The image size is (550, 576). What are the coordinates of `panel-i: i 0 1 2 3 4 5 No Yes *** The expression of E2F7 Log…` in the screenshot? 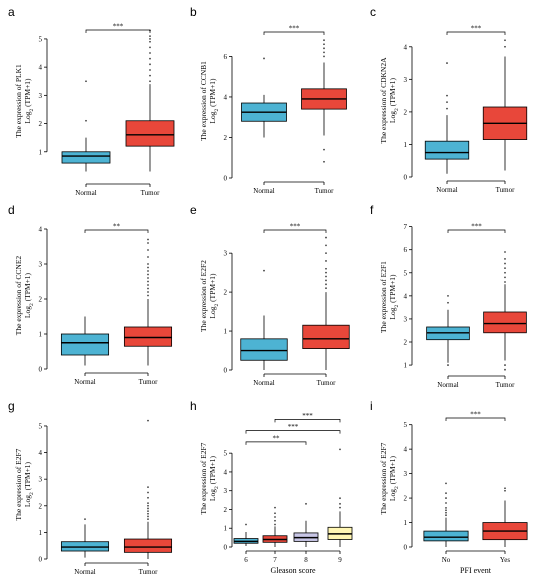 It's located at (449, 487).